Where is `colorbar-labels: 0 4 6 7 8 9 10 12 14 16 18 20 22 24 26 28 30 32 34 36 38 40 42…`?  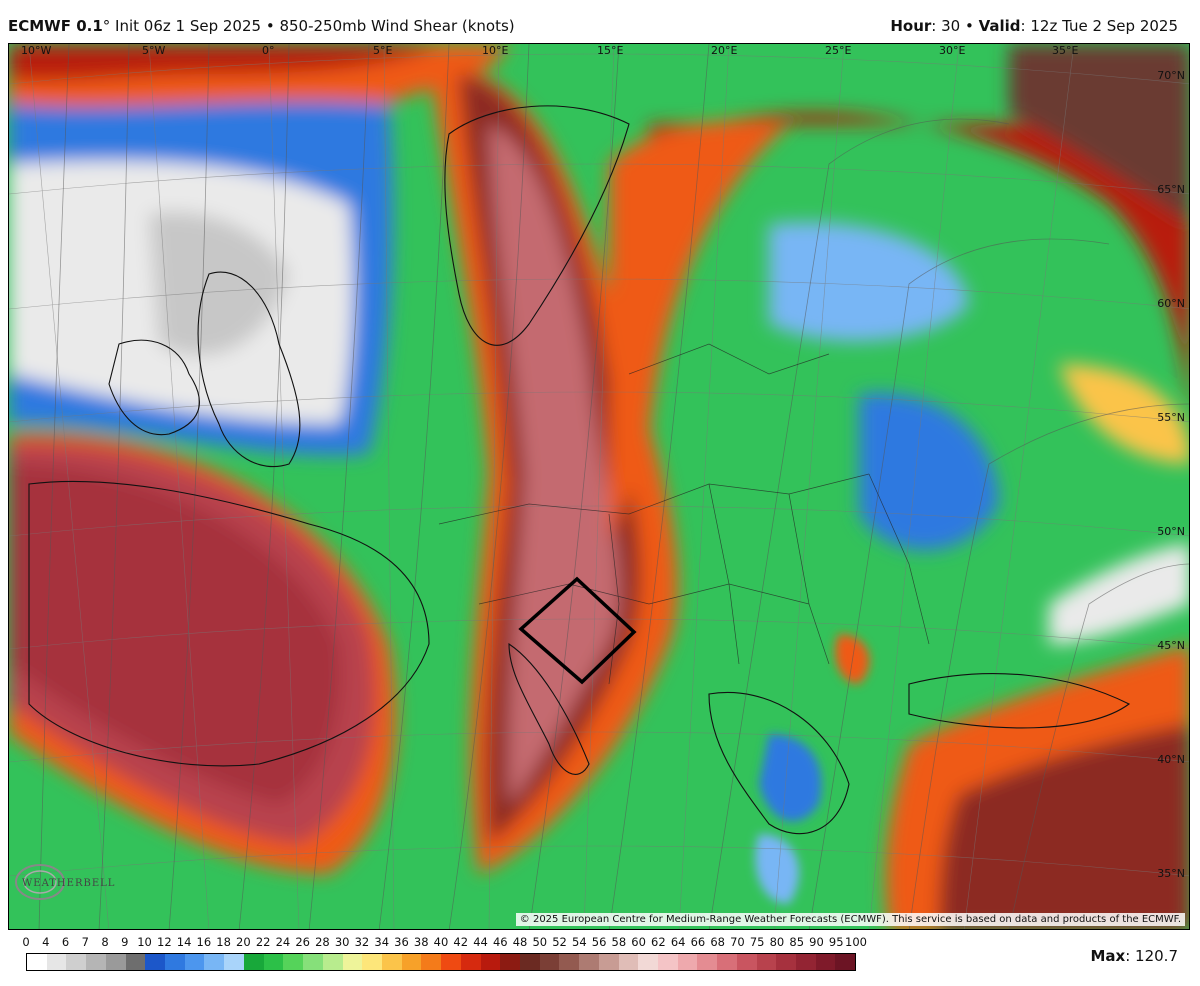 colorbar-labels: 0 4 6 7 8 9 10 12 14 16 18 20 22 24 26 28 30 32 34 36 38 40 42… is located at coordinates (438, 942).